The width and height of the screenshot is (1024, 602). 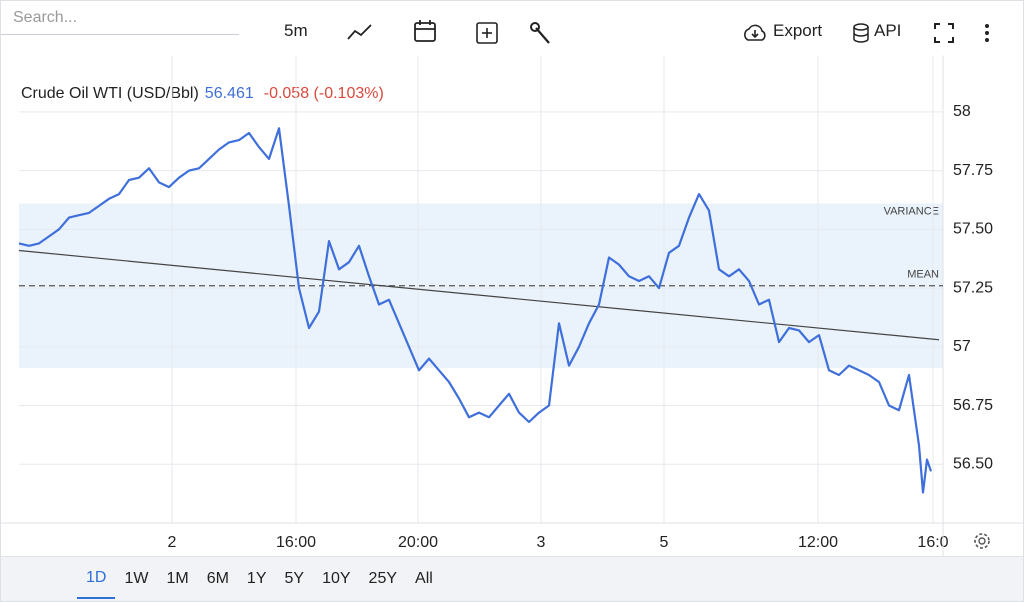 I want to click on mean-label: MEAN, so click(x=923, y=275).